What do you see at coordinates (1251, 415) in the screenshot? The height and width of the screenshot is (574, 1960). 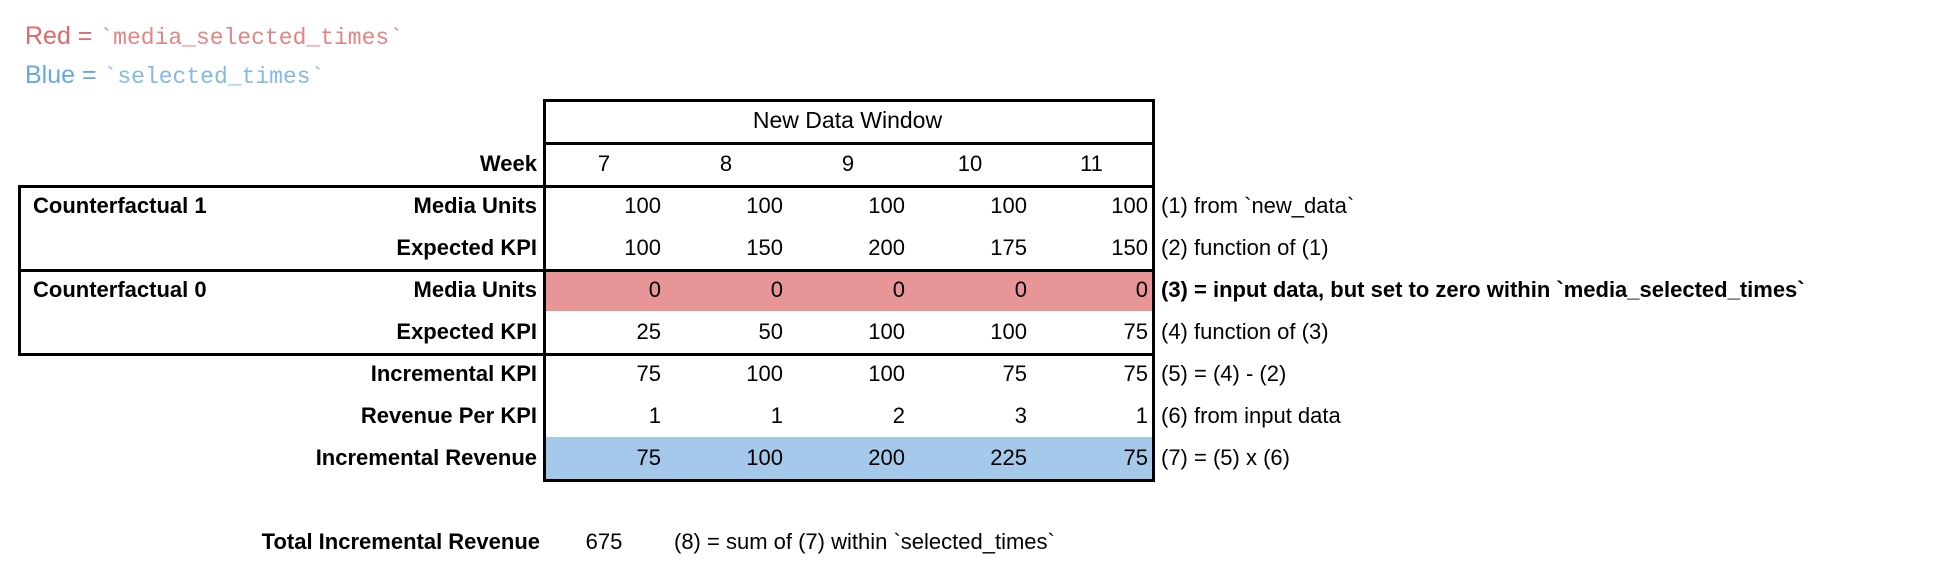 I see `row-annotation: (6) from input data` at bounding box center [1251, 415].